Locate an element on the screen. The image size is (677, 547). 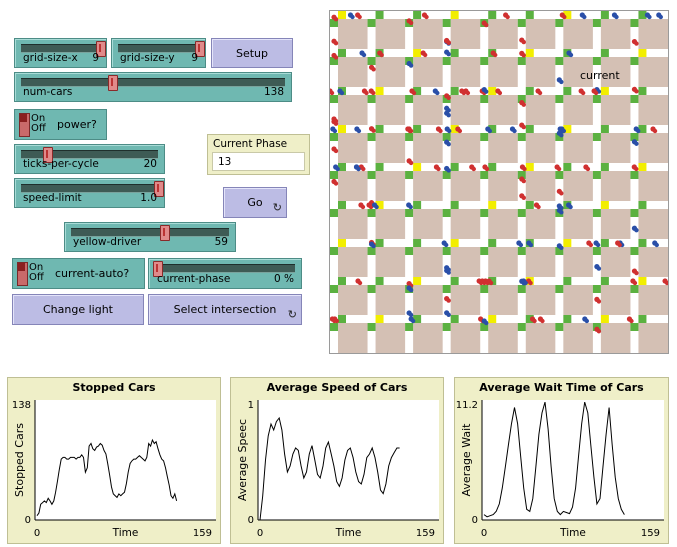
current-phase-slider: current-phase 0 % is located at coordinates (225, 273).